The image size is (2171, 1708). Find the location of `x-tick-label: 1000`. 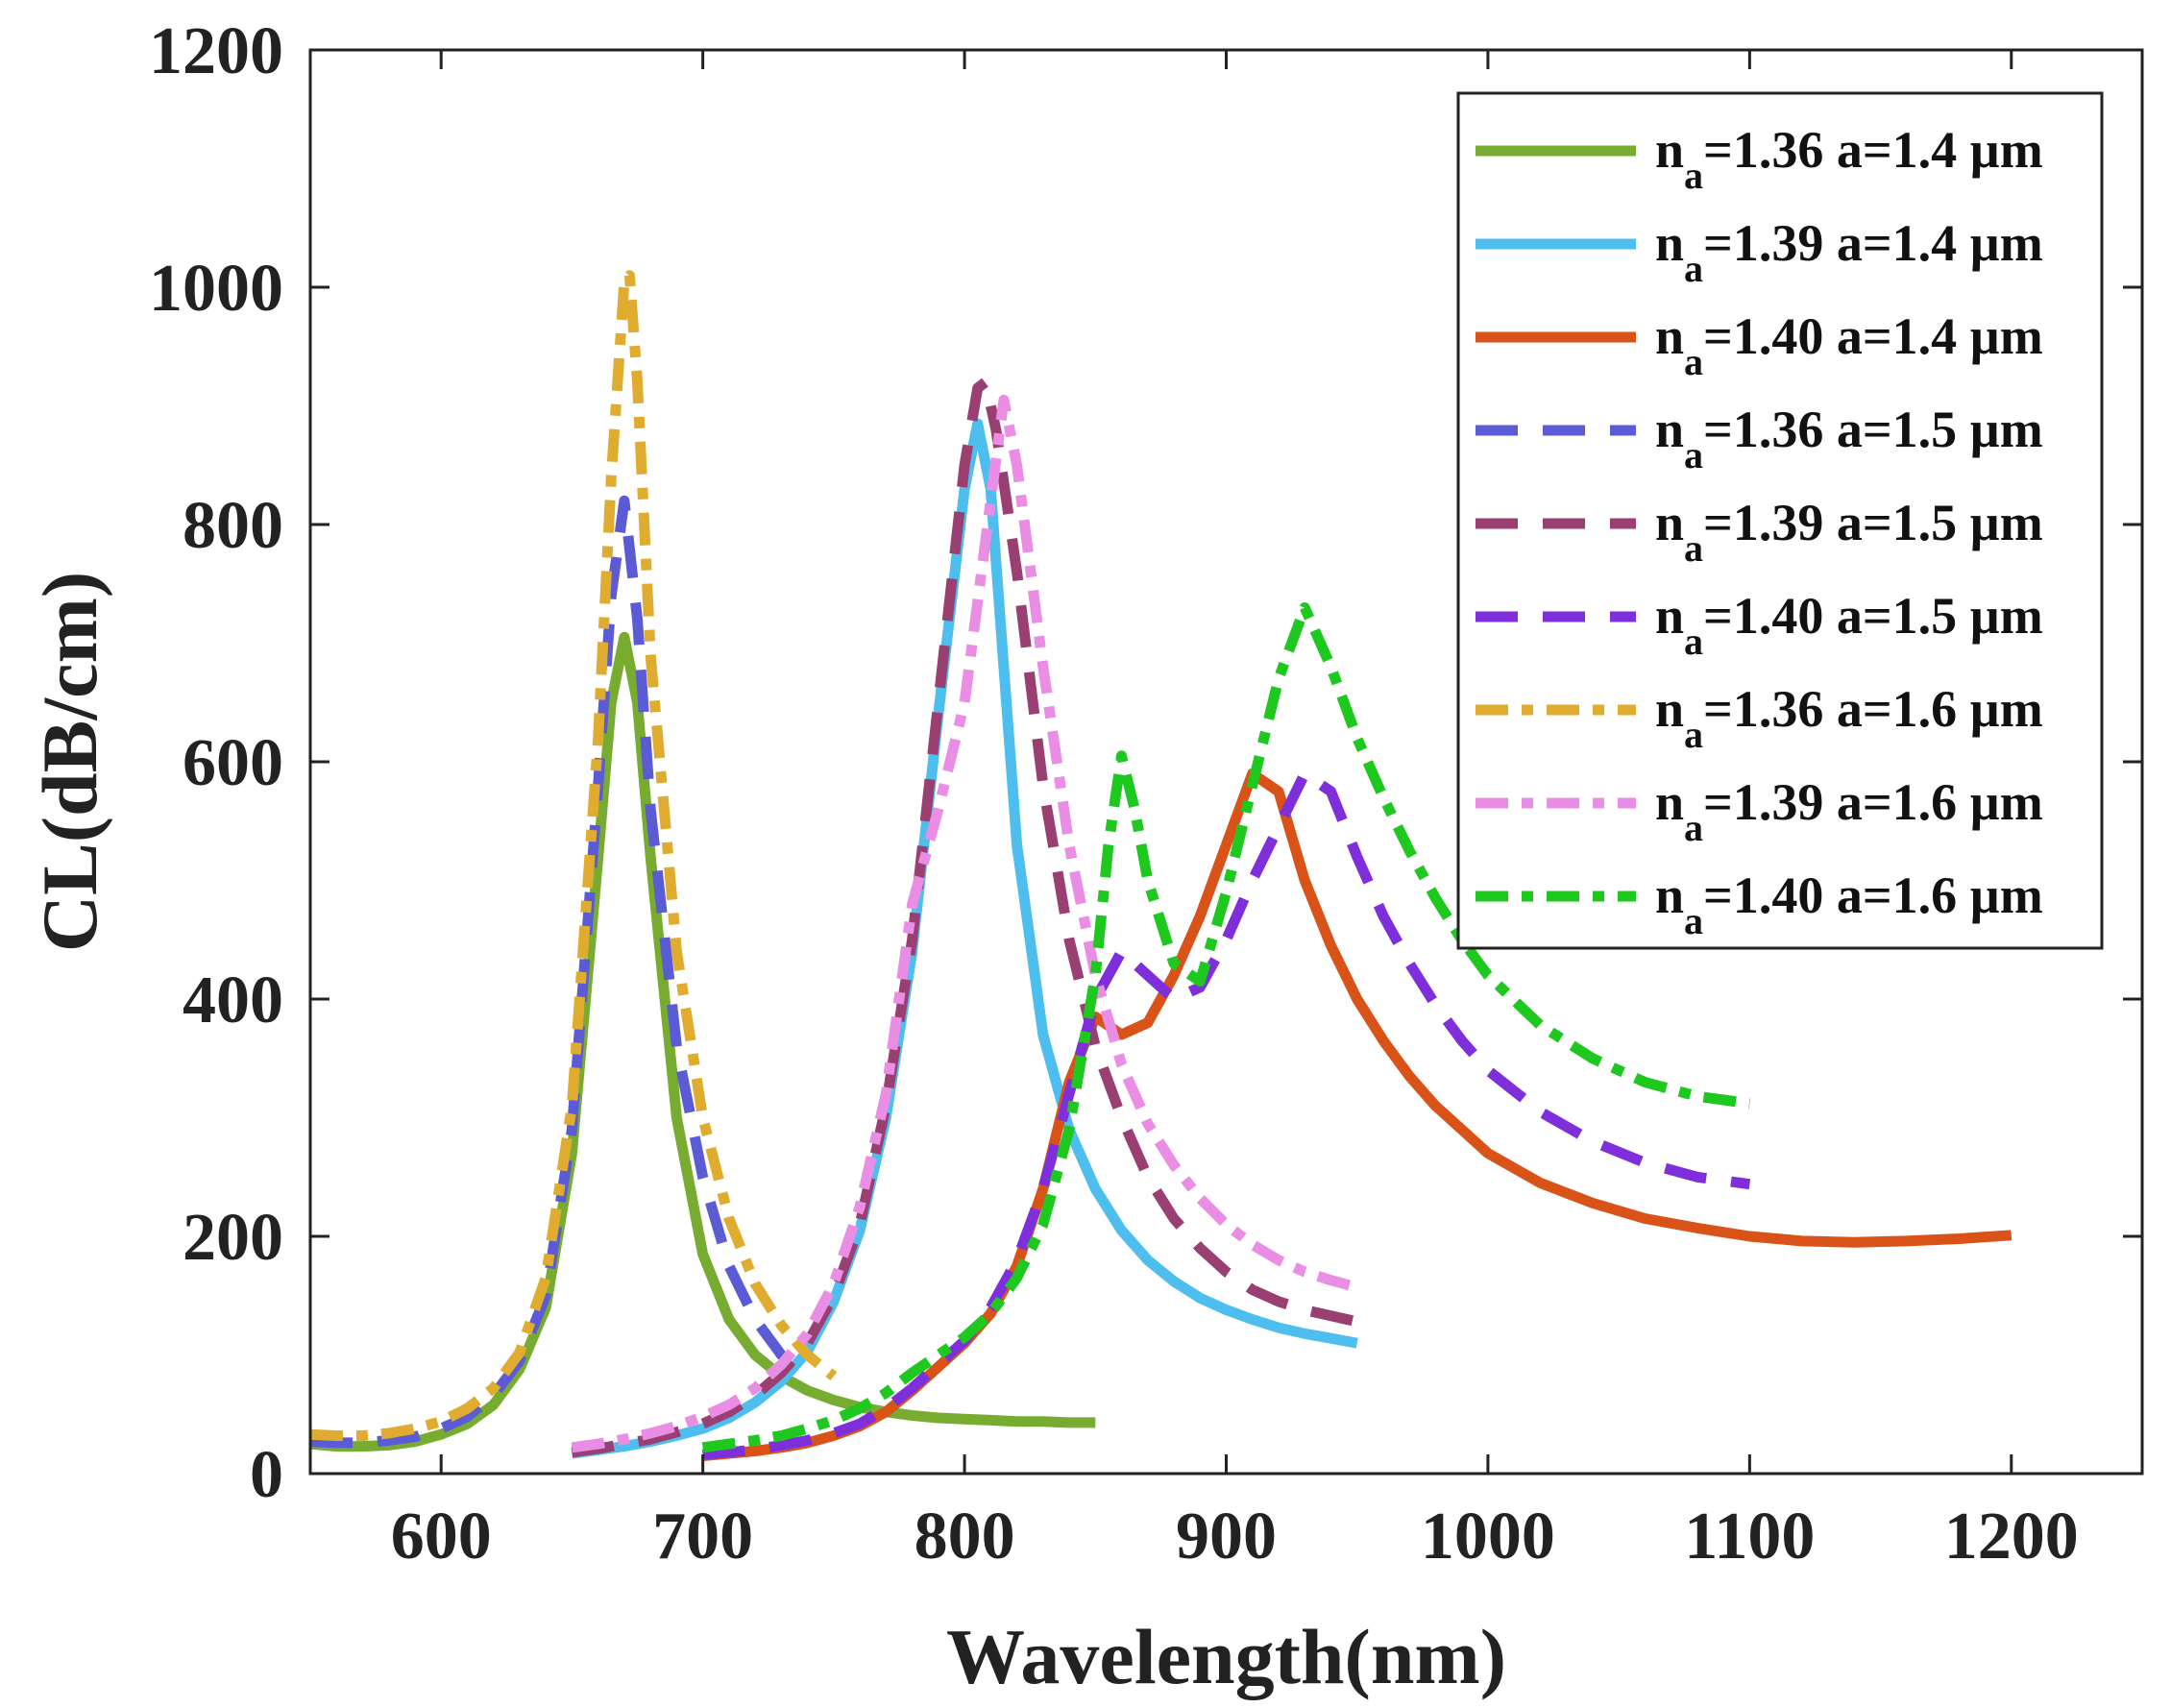

x-tick-label: 1000 is located at coordinates (1488, 1537).